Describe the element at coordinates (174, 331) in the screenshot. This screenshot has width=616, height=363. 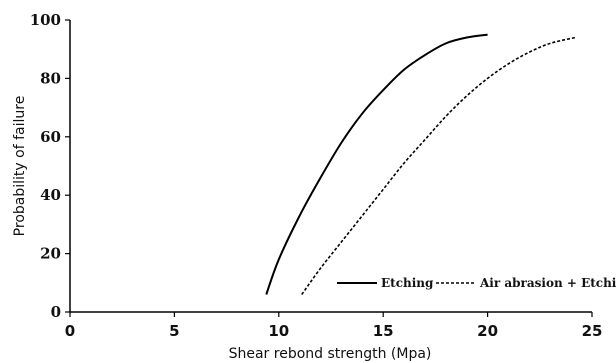
I see `x-tick-label: 5` at that location.